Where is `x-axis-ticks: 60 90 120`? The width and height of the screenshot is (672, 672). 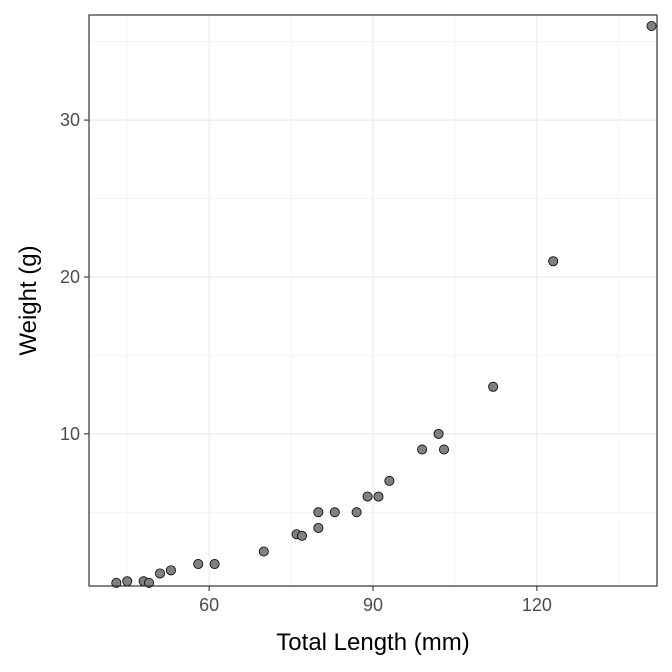 x-axis-ticks: 60 90 120 is located at coordinates (375, 600).